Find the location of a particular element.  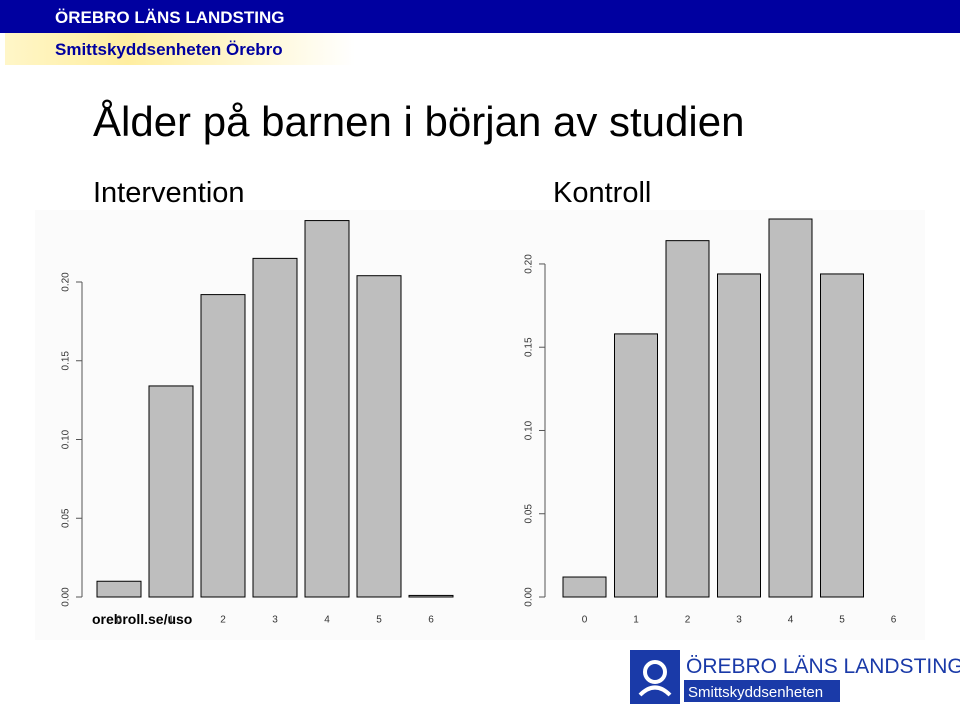

logo-sub-bg is located at coordinates (762, 691).